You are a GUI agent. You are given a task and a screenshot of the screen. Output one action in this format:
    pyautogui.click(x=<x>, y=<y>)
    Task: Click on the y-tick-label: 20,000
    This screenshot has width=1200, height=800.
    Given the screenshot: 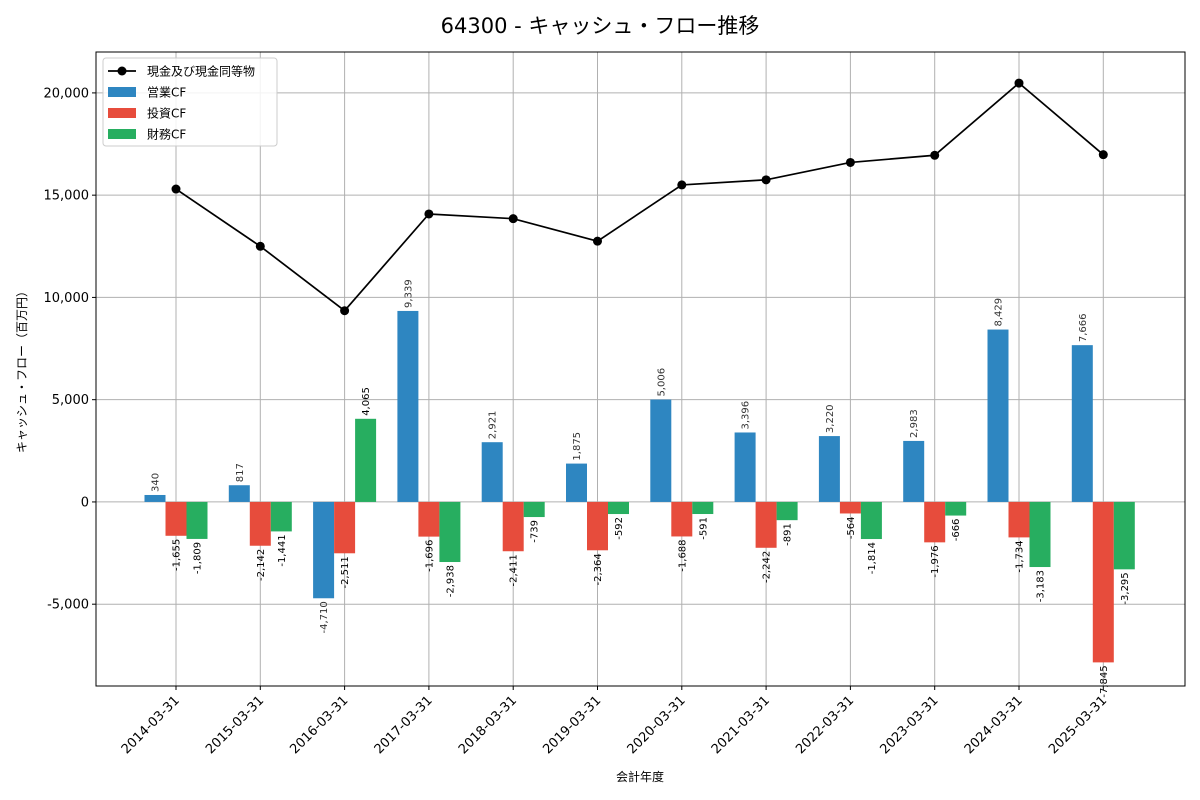 What is the action you would take?
    pyautogui.click(x=67, y=93)
    